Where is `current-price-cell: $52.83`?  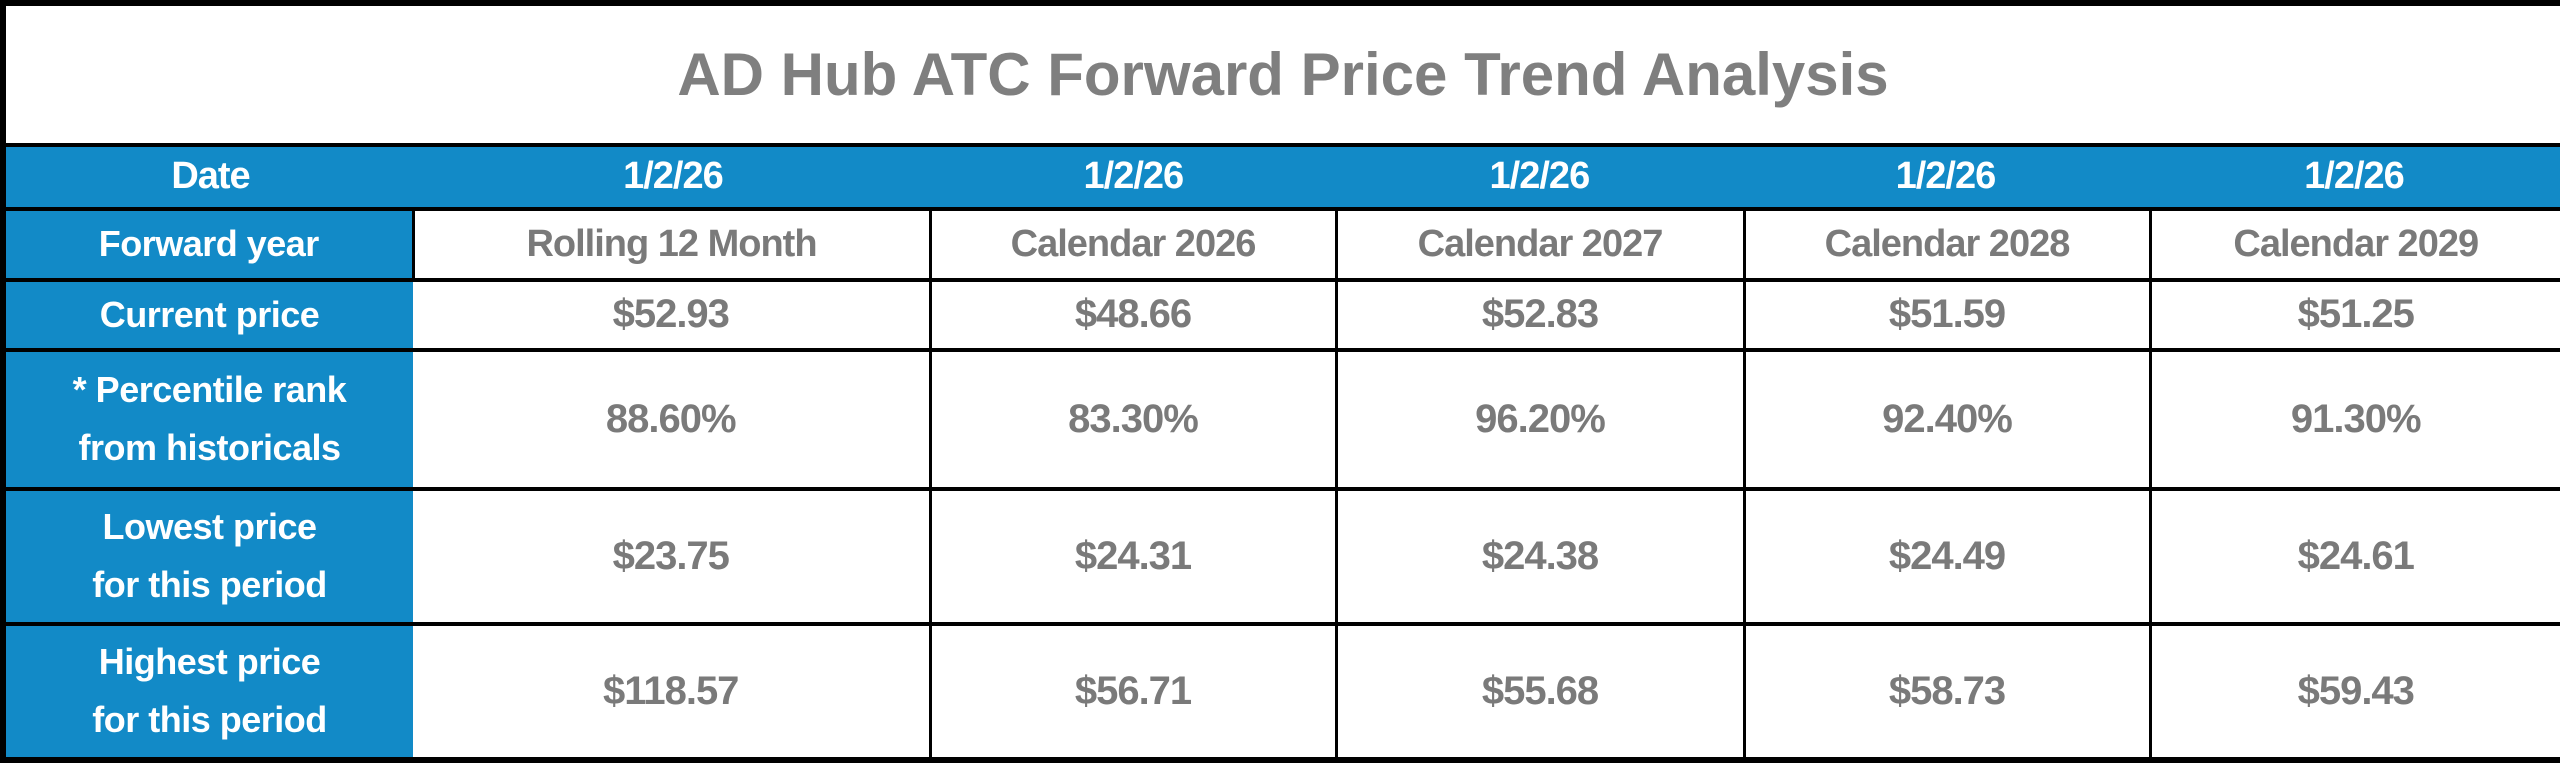
current-price-cell: $52.83 is located at coordinates (1540, 315).